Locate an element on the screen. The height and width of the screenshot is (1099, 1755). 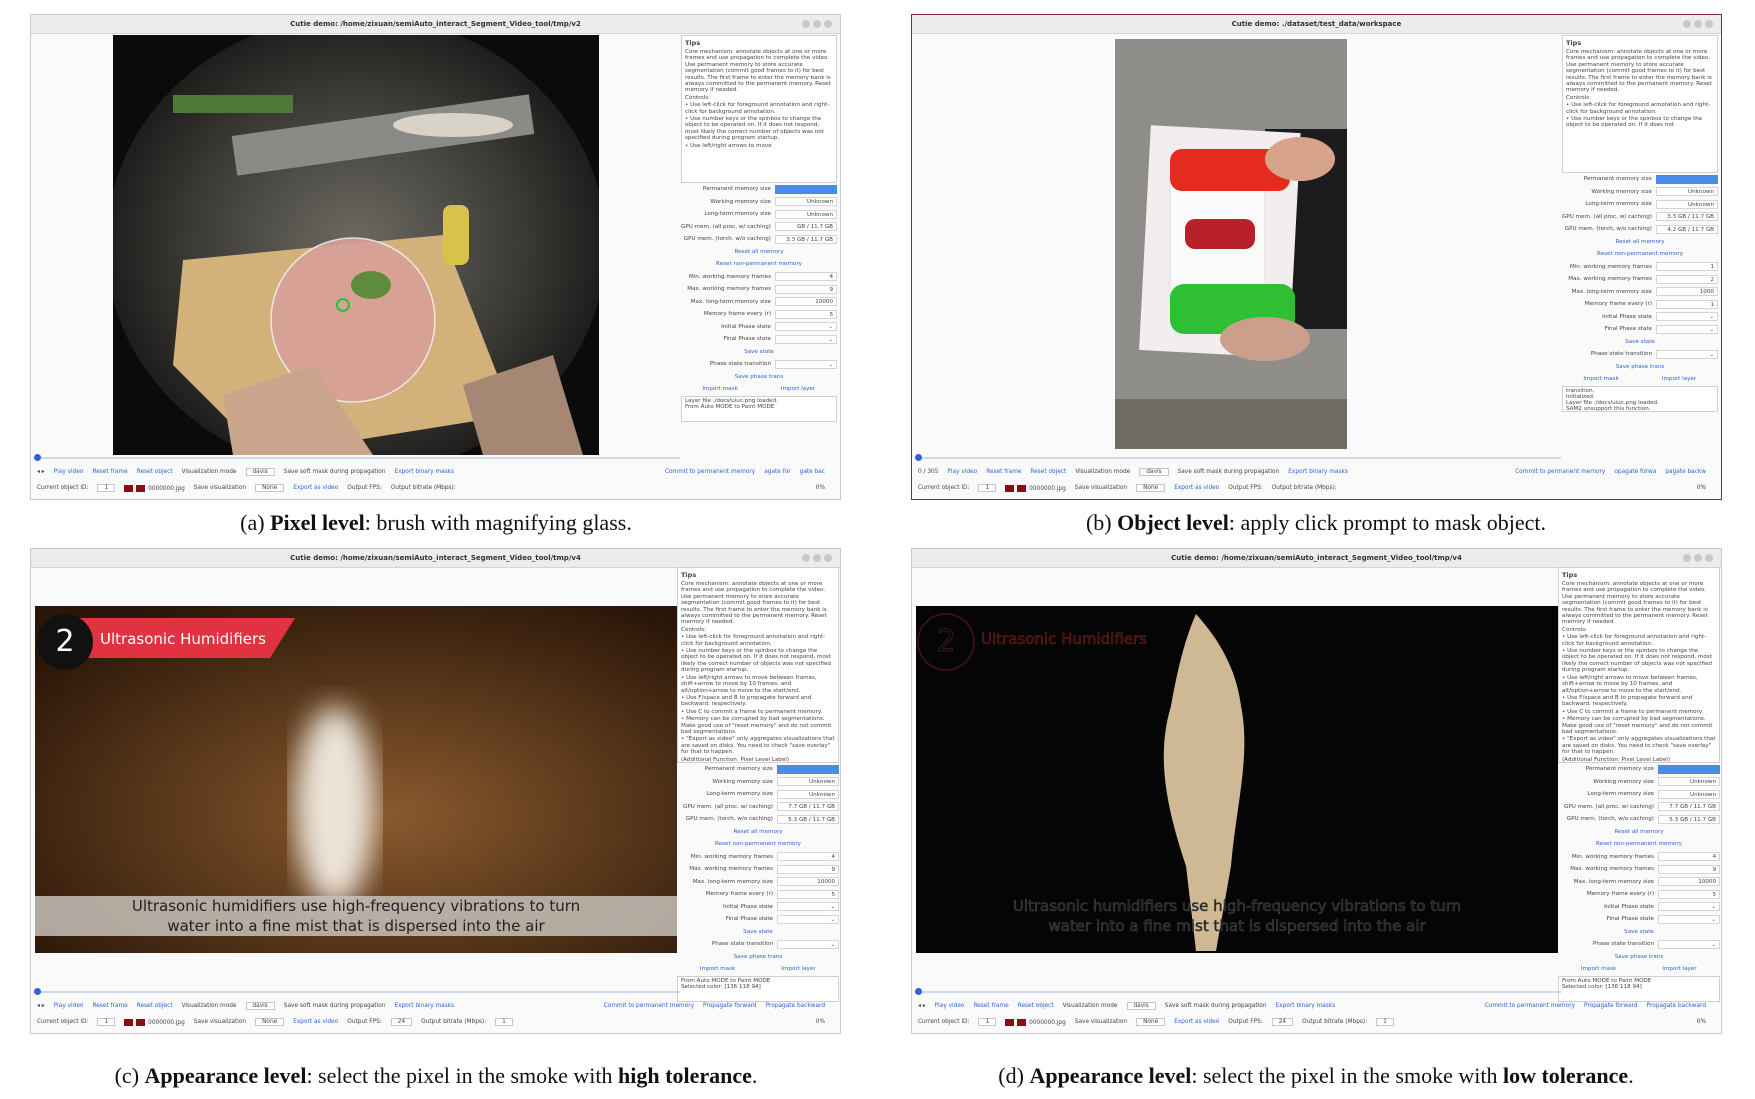
field-value: 9 is located at coordinates (808, 869).